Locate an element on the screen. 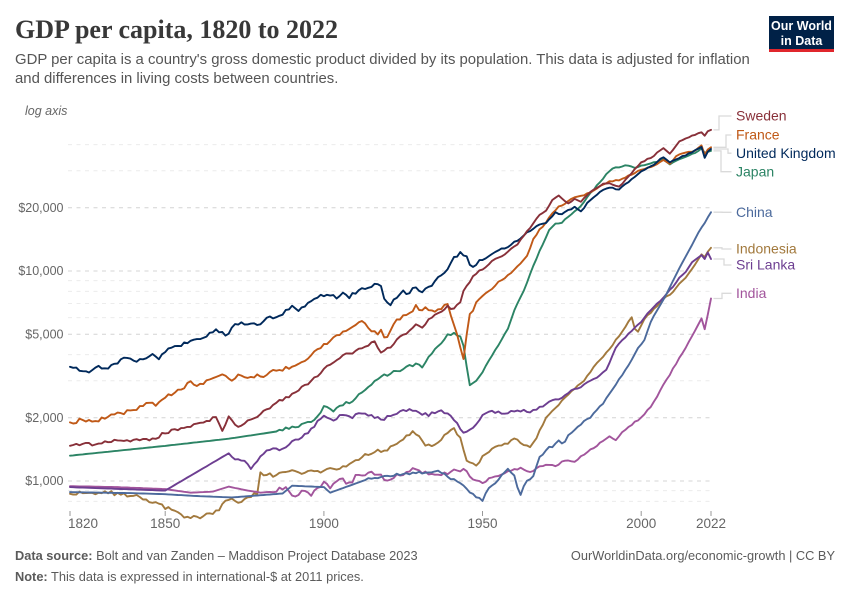 The image size is (850, 600). svg-text: $10,000 is located at coordinates (40, 271).